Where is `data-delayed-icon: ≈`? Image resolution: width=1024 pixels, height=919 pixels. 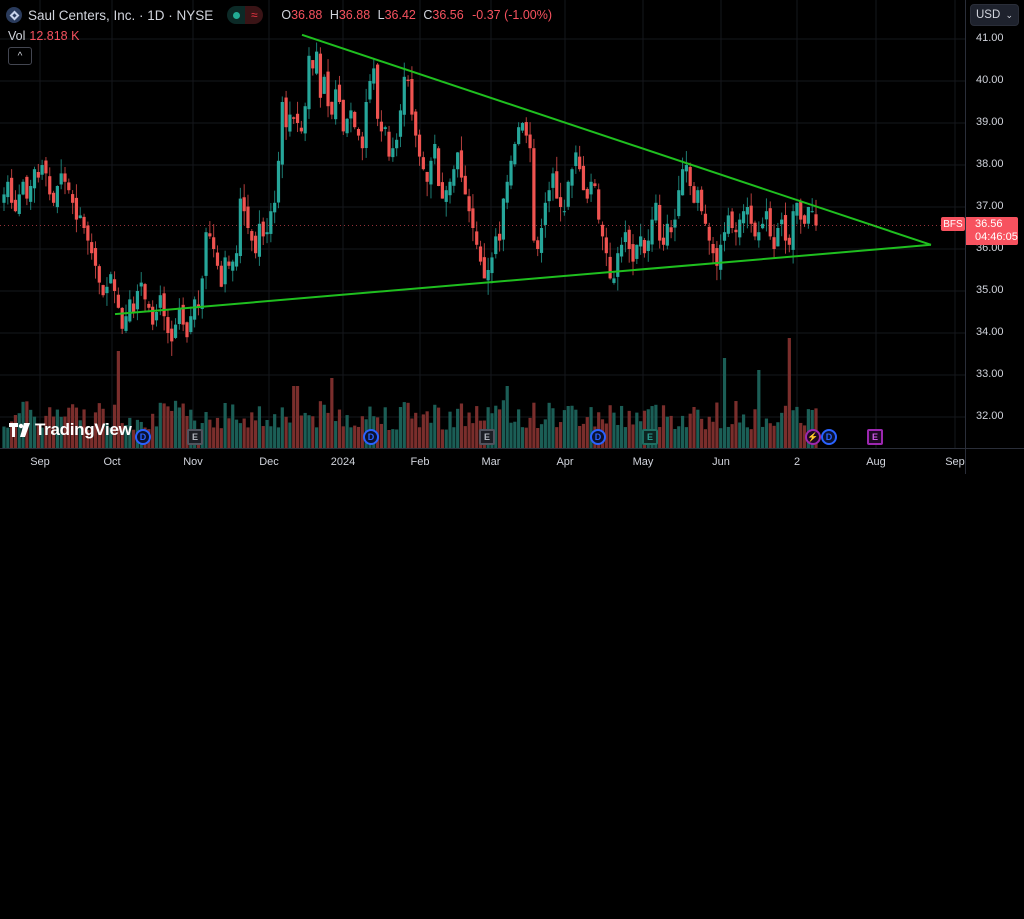 data-delayed-icon: ≈ is located at coordinates (254, 15).